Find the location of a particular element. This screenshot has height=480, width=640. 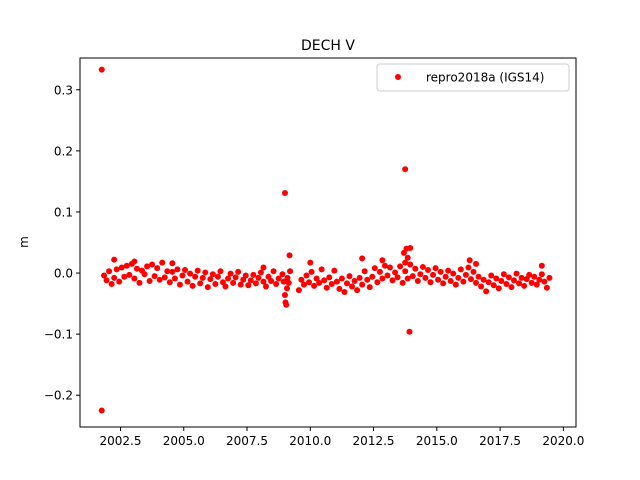

y-tick-label: 0.2 is located at coordinates (63, 151).